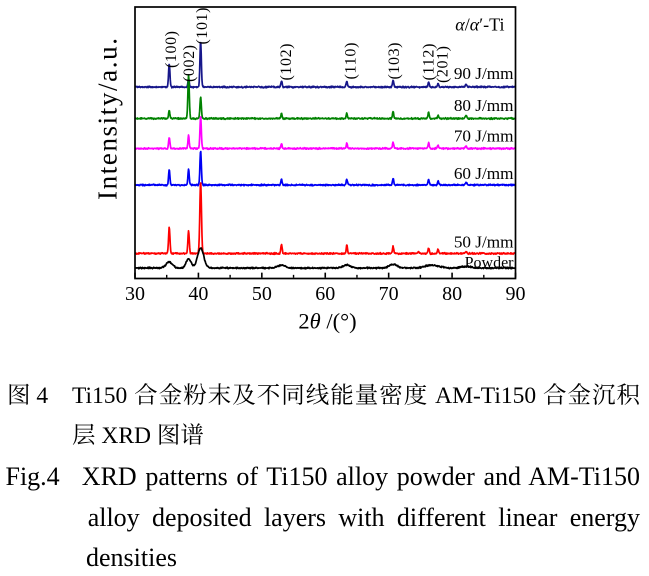 The height and width of the screenshot is (576, 649). Describe the element at coordinates (325, 168) in the screenshot. I see `xrd-curve-60-j-mm` at that location.